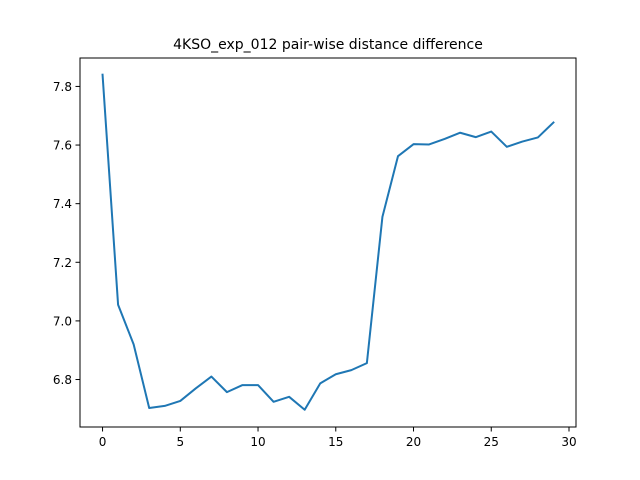 This screenshot has width=640, height=480. What do you see at coordinates (62, 263) in the screenshot?
I see `y-tick-label-7.2: 7.2` at bounding box center [62, 263].